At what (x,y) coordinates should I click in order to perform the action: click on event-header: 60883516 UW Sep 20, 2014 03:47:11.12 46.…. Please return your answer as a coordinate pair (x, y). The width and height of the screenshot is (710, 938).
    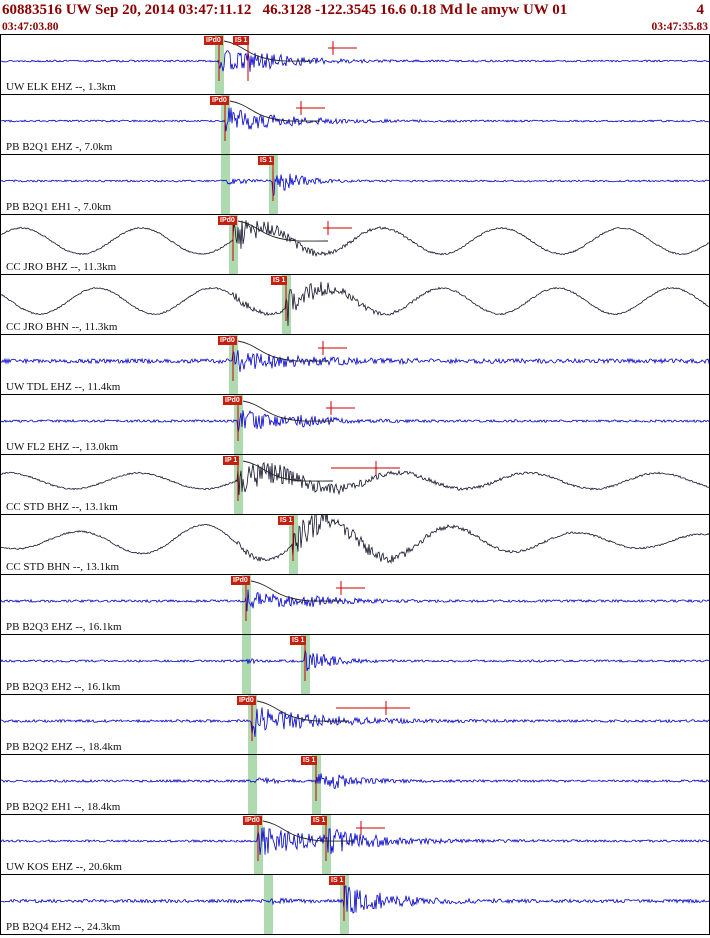
    Looking at the image, I should click on (355, 10).